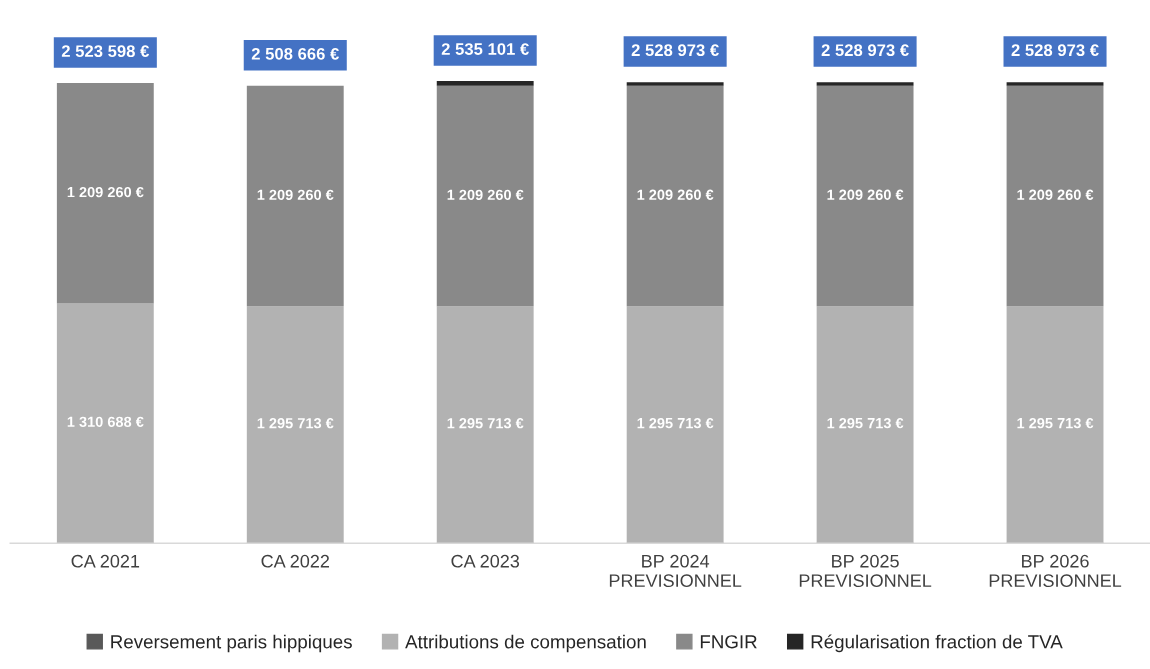 This screenshot has height=669, width=1150. What do you see at coordinates (231, 643) in the screenshot?
I see `legend-label: Reversement paris hippiques` at bounding box center [231, 643].